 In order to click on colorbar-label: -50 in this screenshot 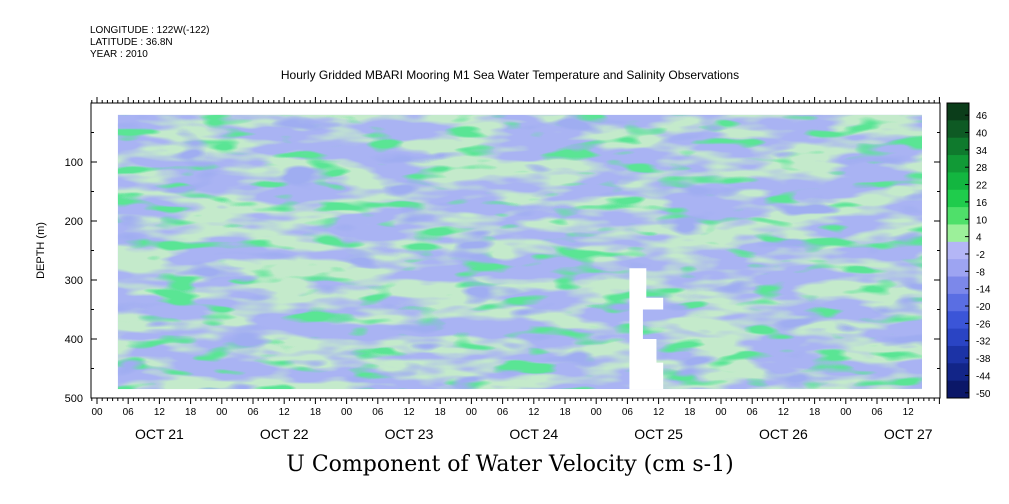, I will do `click(983, 394)`.